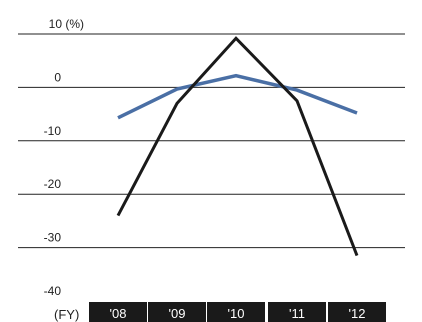  I want to click on x-tick-label: '10, so click(236, 313).